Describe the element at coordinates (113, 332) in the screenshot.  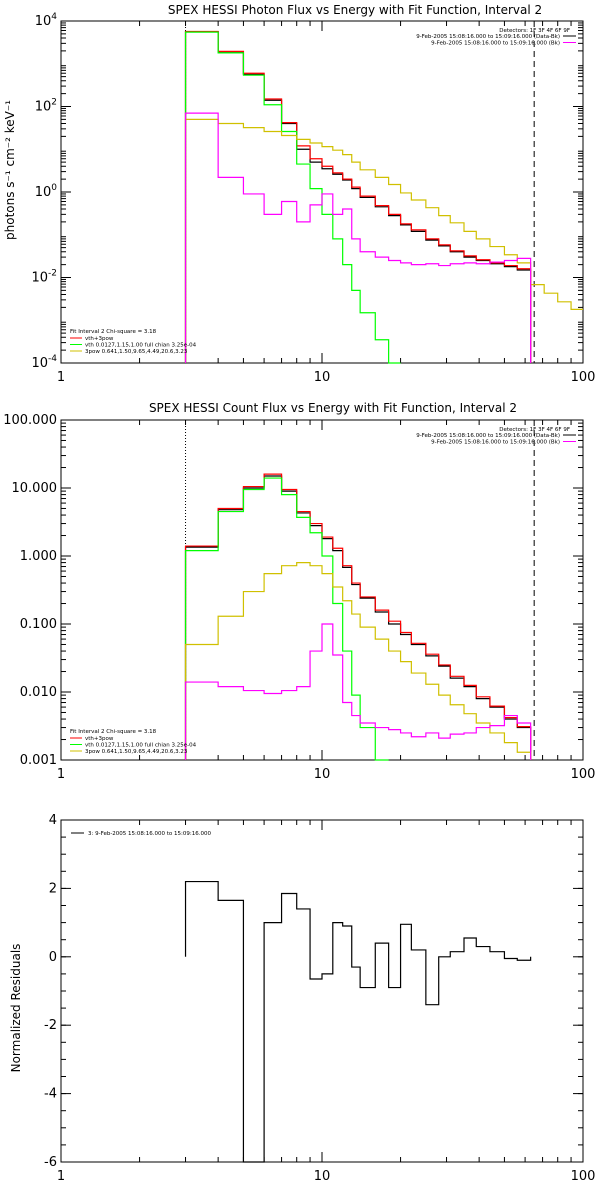
I see `photon-flux-fit-text: Fit Interval 2 Chi-square = 3.18` at that location.